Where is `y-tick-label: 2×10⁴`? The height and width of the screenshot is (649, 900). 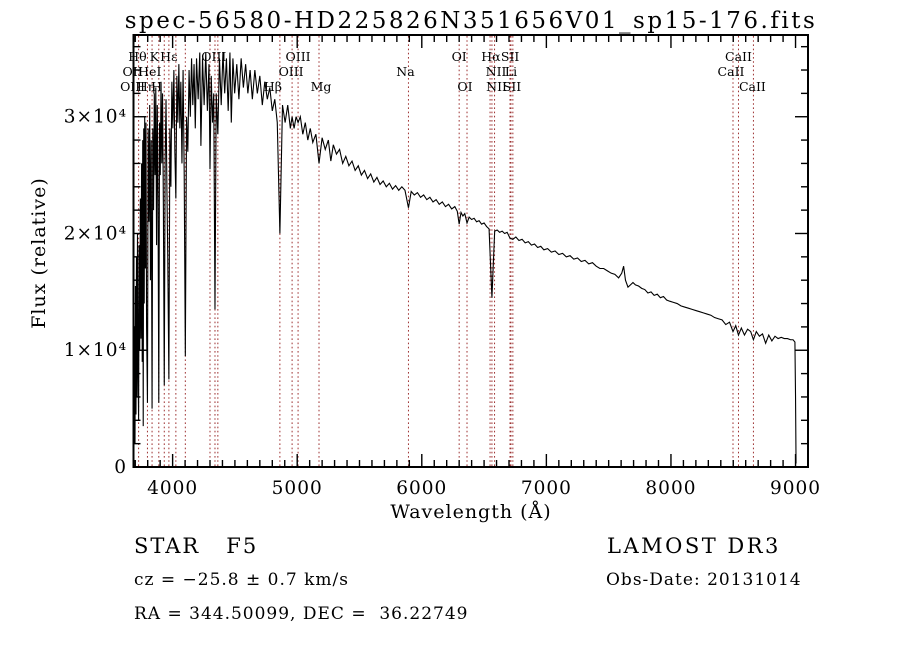 y-tick-label: 2×10⁴ is located at coordinates (95, 233).